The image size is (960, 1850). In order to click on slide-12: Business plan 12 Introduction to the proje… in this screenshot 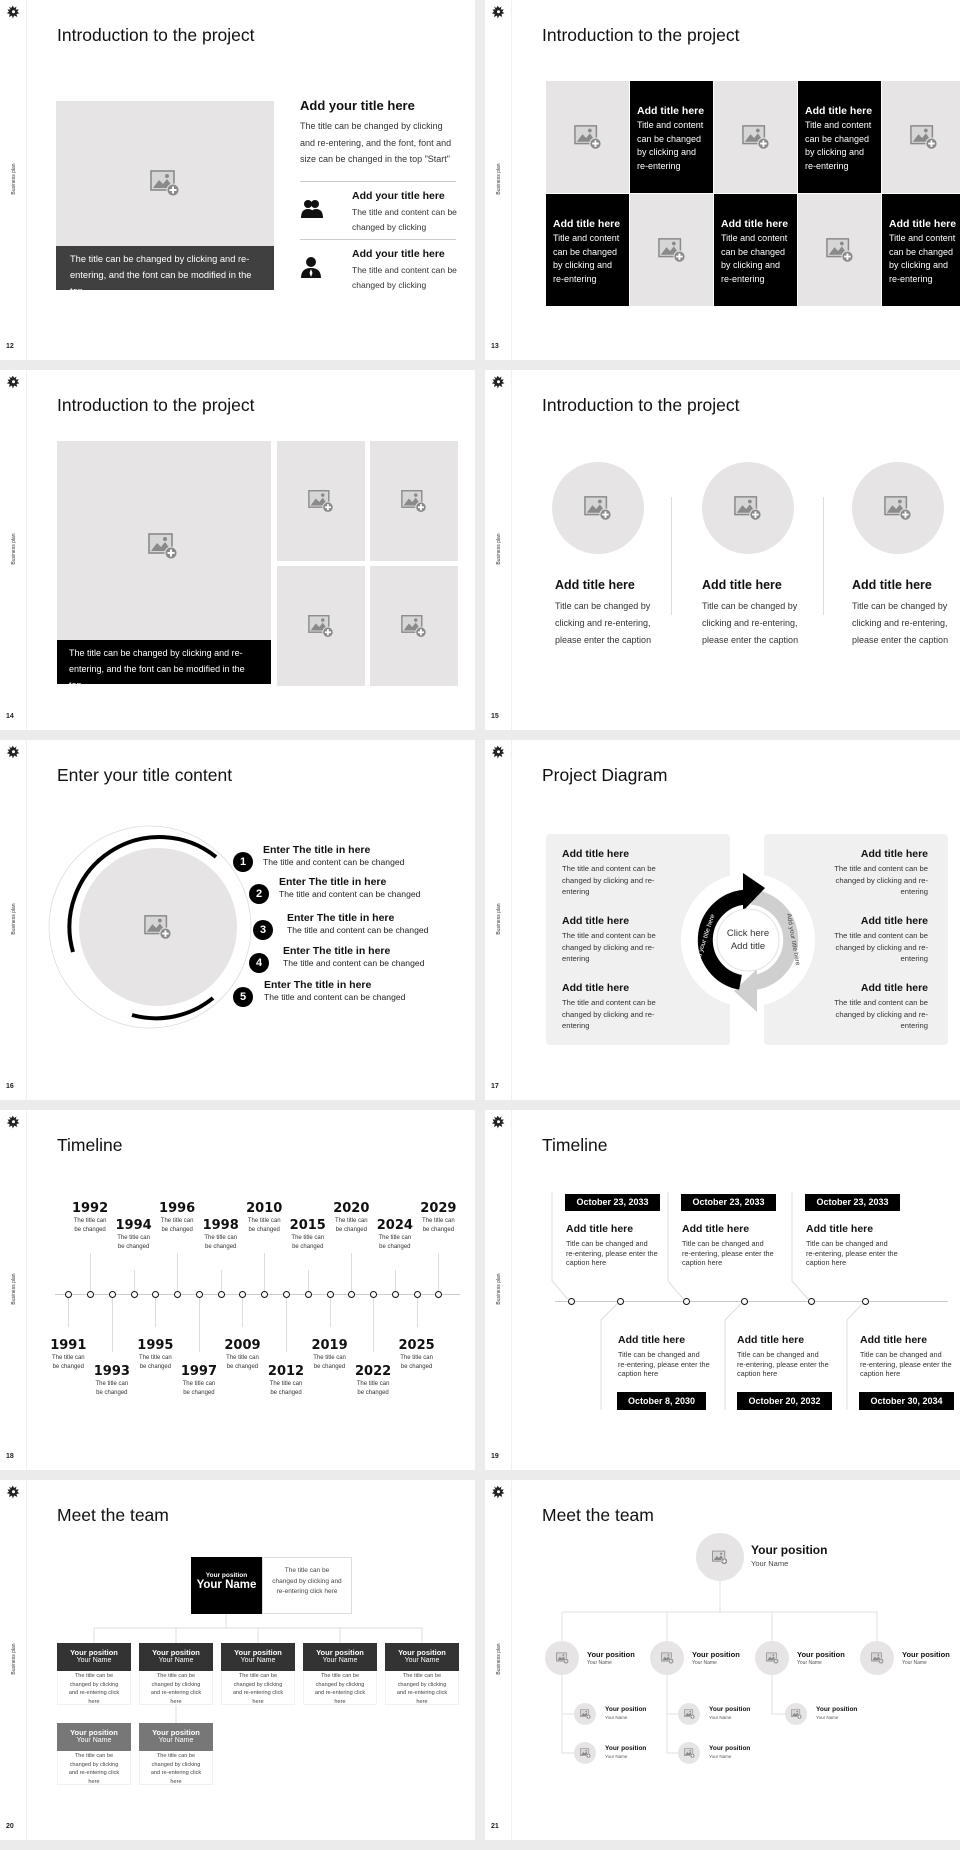, I will do `click(237, 180)`.